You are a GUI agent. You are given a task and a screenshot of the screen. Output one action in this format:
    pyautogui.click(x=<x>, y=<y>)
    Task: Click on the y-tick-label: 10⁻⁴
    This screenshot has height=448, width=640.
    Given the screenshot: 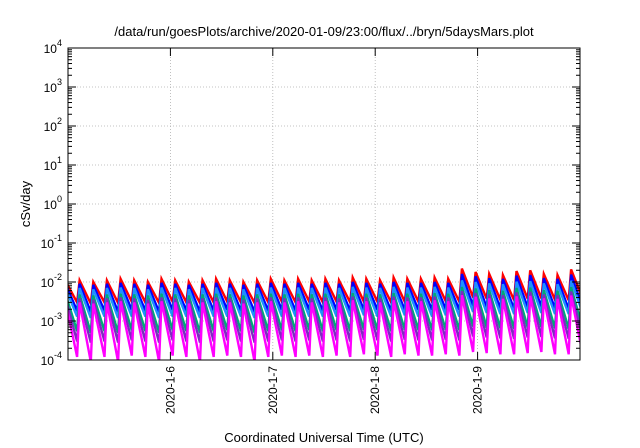 What is the action you would take?
    pyautogui.click(x=51, y=359)
    